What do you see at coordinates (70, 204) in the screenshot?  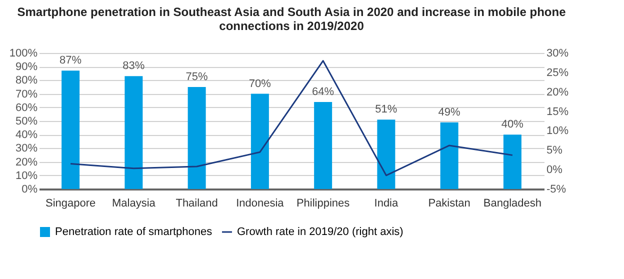 I see `x-tick-label: Singapore` at bounding box center [70, 204].